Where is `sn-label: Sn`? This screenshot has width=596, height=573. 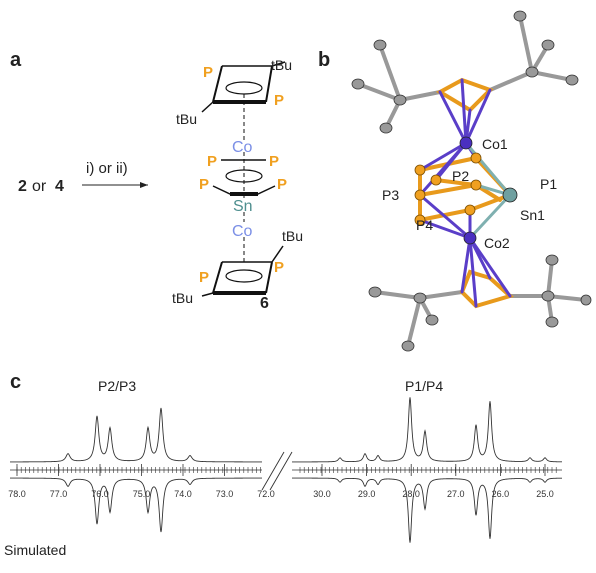 sn-label: Sn is located at coordinates (243, 206).